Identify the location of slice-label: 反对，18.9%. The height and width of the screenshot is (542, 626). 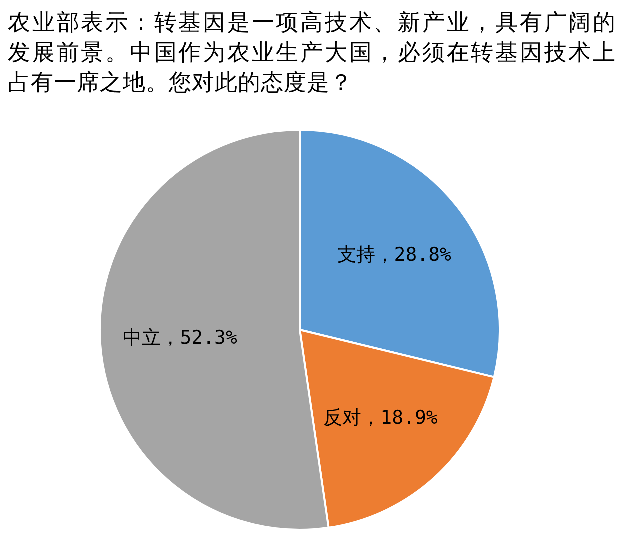
(381, 417).